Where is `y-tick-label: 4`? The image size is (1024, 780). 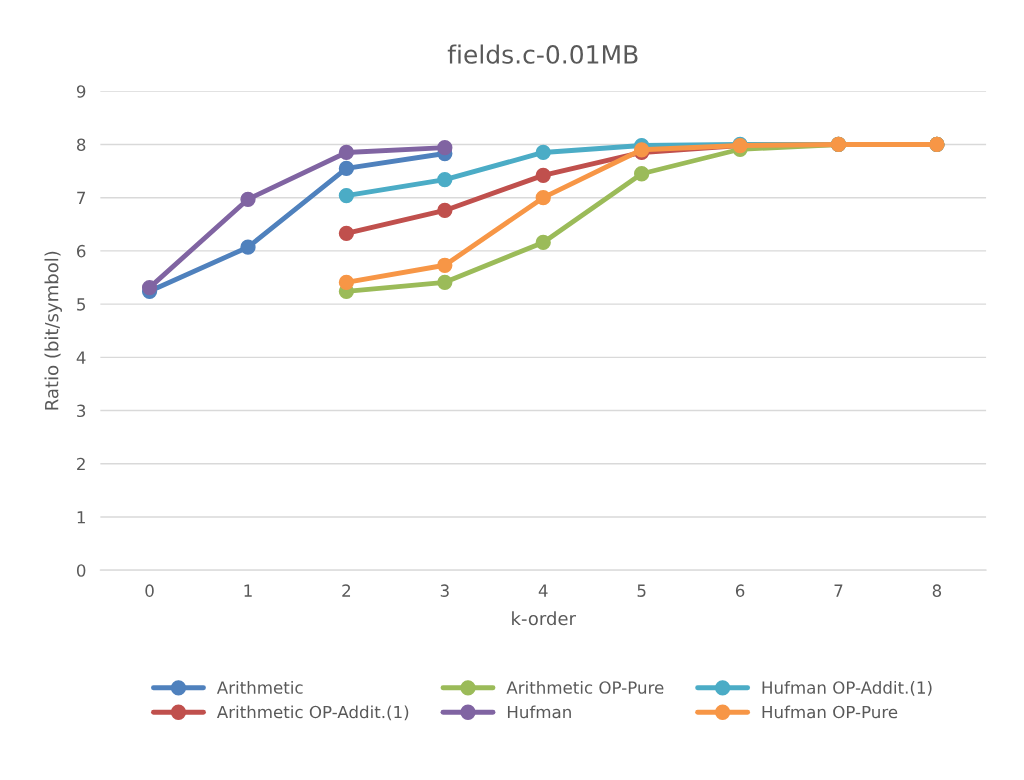 y-tick-label: 4 is located at coordinates (81, 357).